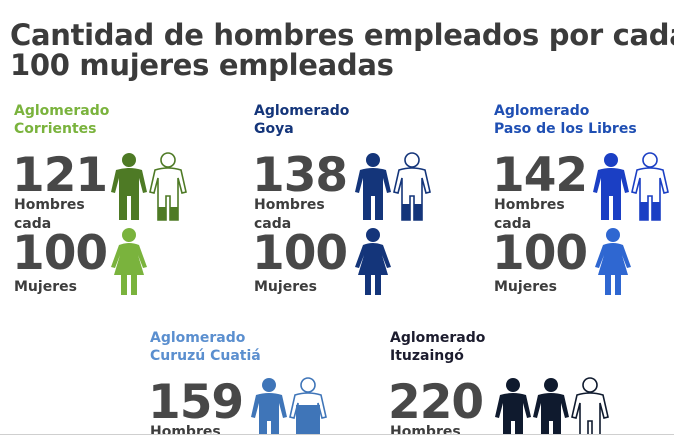  Describe the element at coordinates (337, 434) in the screenshot. I see `bottom-divider` at that location.